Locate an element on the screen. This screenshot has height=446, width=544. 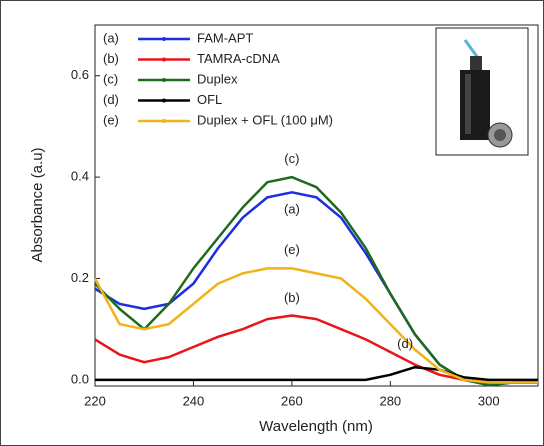
curve-annotation: (d) is located at coordinates (405, 343).